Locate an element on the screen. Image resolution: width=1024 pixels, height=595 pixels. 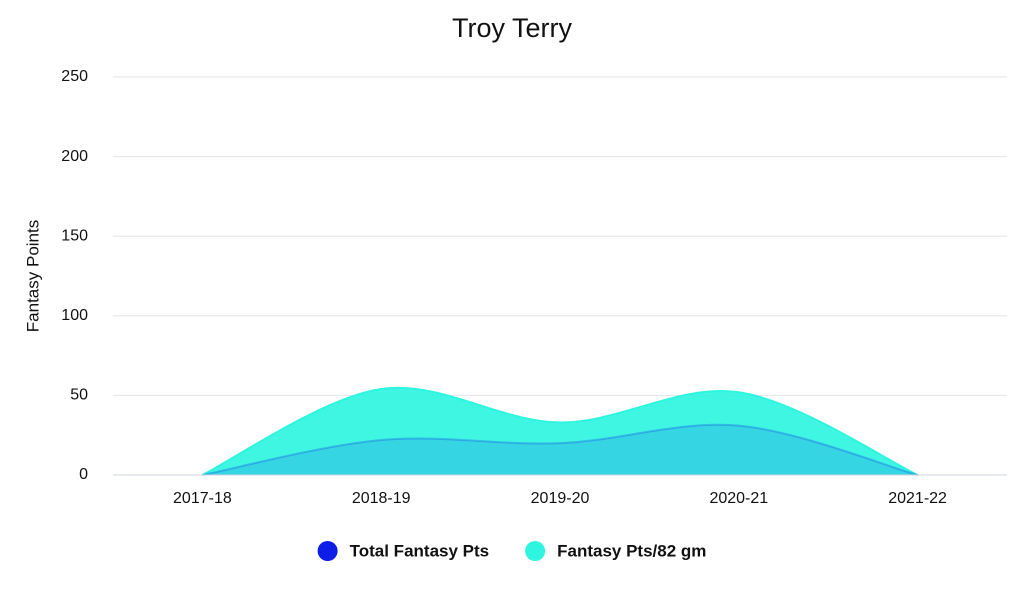
x-tick-label: 2020-21 is located at coordinates (738, 498).